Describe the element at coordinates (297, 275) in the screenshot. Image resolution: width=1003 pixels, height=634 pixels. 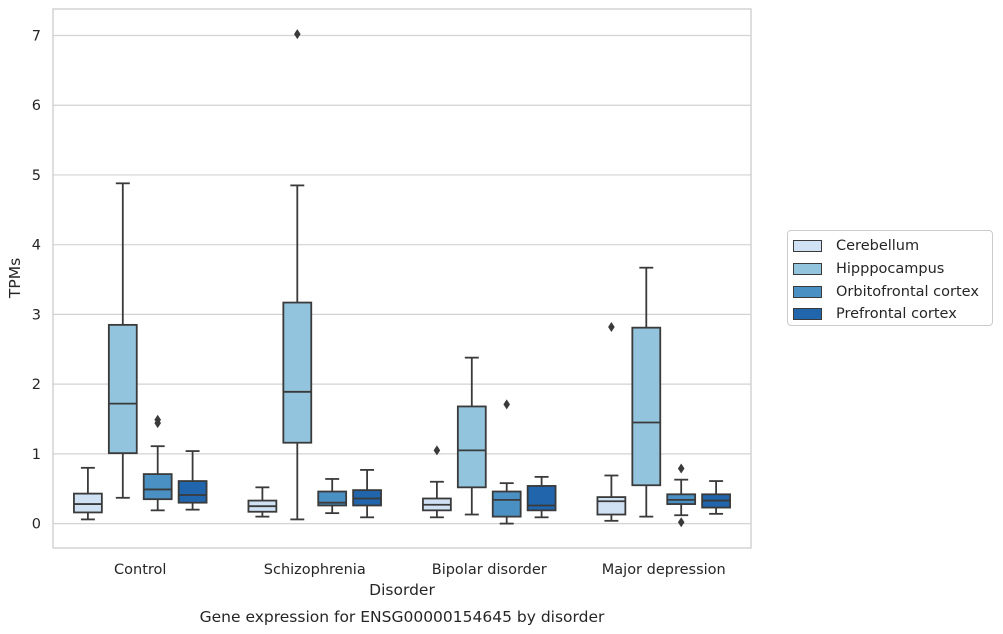
I see `box-hipppocampus-schizophrenia` at that location.